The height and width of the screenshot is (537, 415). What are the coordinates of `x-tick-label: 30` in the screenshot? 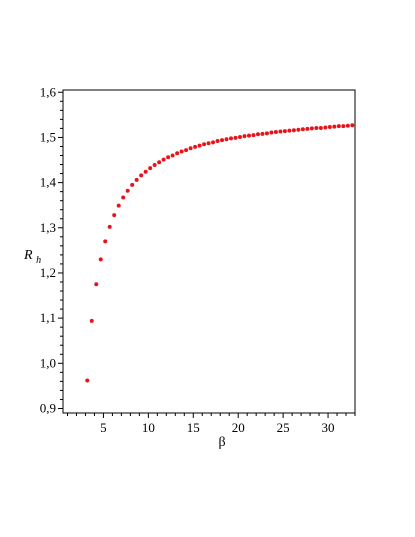 It's located at (328, 427).